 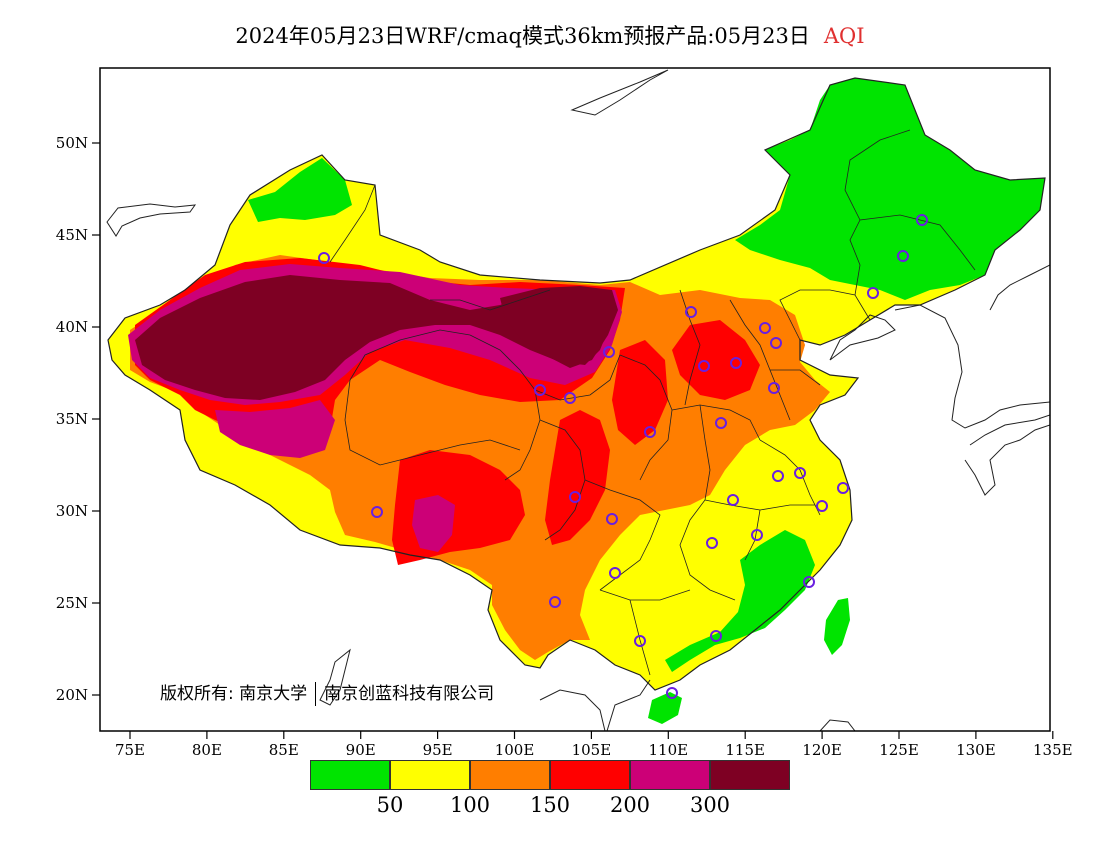 I want to click on y-tick-label: 45N, so click(x=72, y=235).